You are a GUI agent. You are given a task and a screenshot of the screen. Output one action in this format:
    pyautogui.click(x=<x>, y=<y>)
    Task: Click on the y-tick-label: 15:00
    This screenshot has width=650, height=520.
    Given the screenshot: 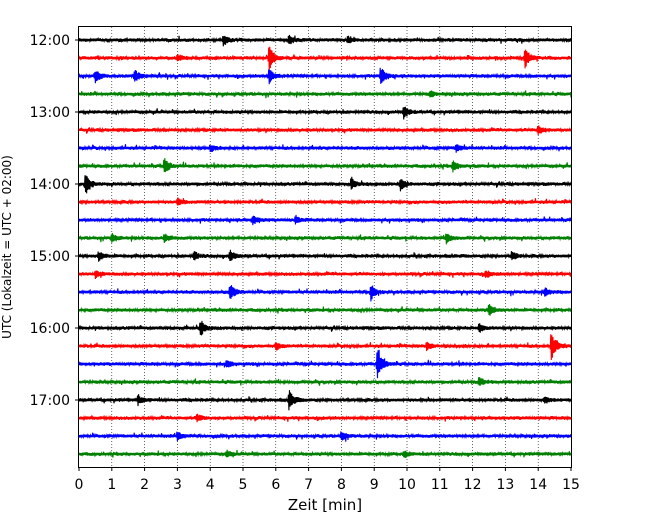 What is the action you would take?
    pyautogui.click(x=50, y=257)
    